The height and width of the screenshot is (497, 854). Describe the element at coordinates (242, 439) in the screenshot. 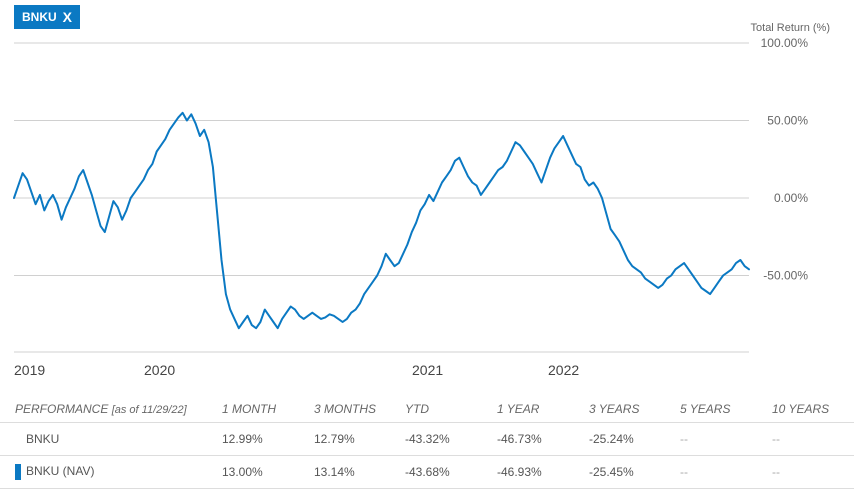

I see `cell-1-month: 12.99%` at that location.